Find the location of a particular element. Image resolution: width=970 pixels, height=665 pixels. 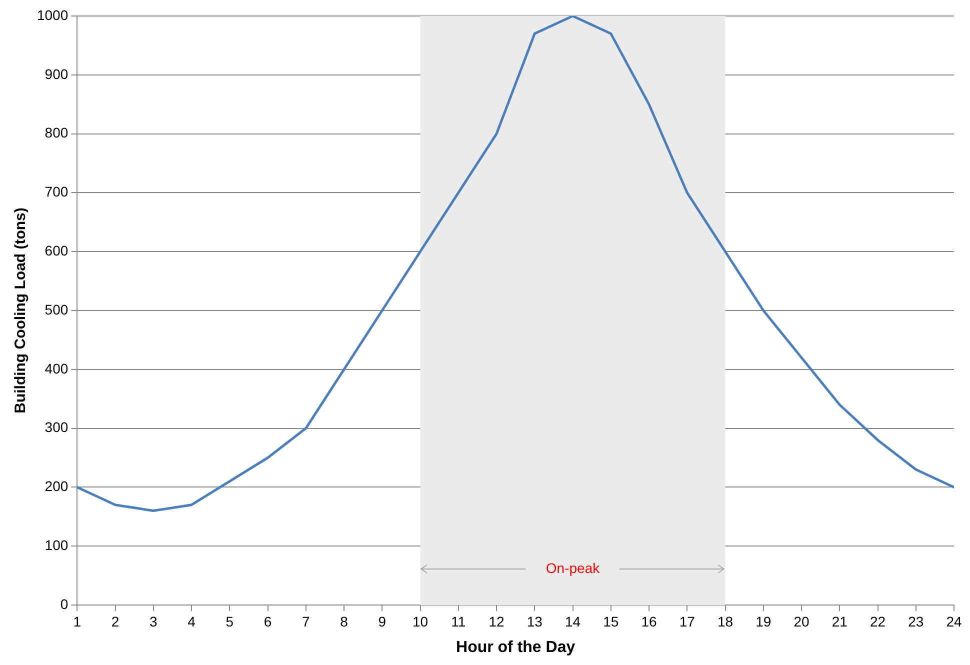

y-tick-label: 100 is located at coordinates (56, 544).